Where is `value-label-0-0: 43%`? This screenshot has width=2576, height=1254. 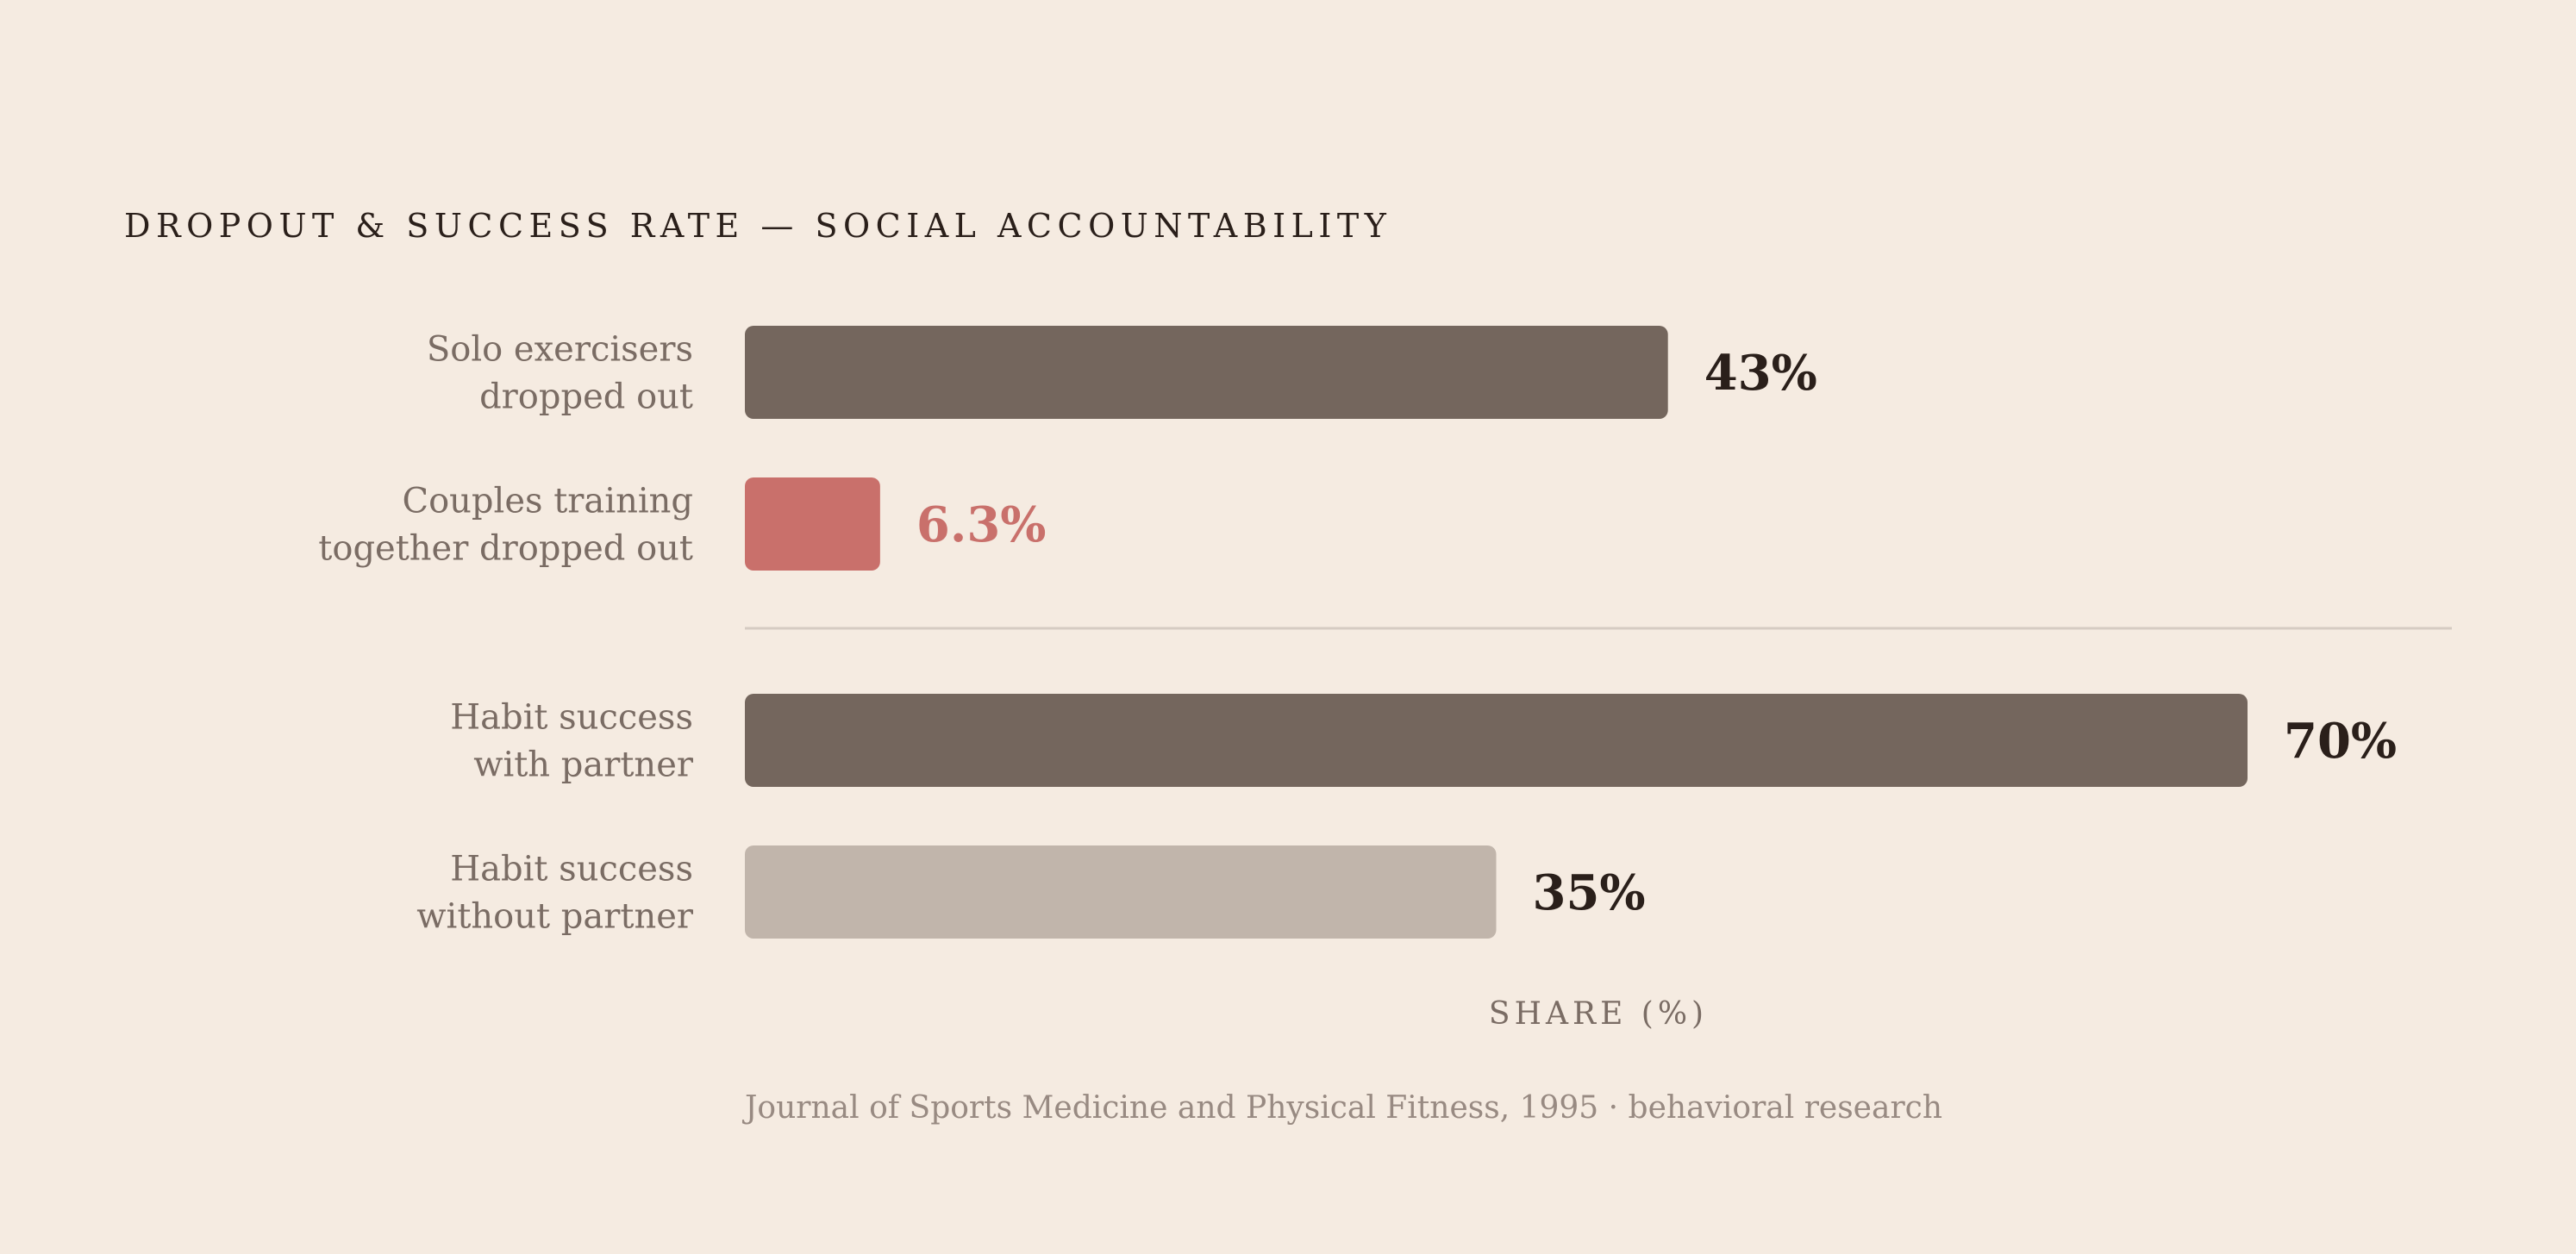
value-label-0-0: 43% is located at coordinates (1760, 373).